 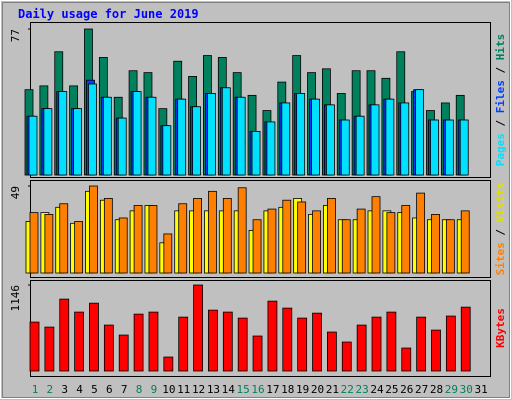 I want to click on y-tick-label: 1146, so click(x=15, y=298).